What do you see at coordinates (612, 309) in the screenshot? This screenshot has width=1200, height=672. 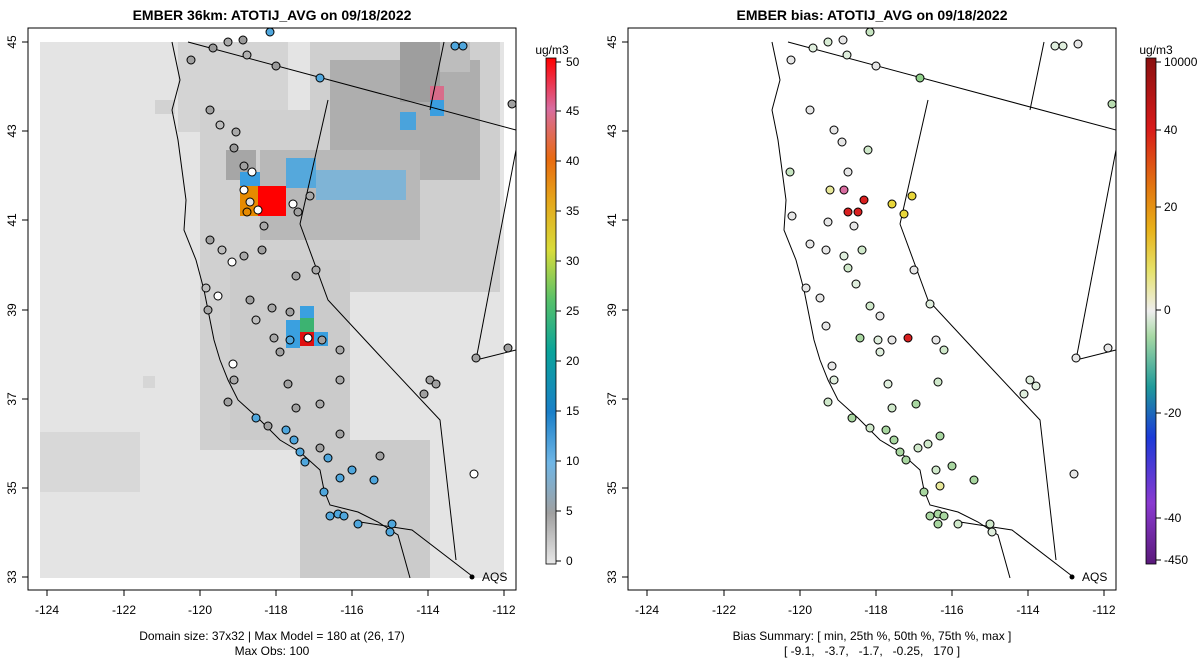 I see `right-y-tick-labels: 45 43 41 39 37 35 33` at bounding box center [612, 309].